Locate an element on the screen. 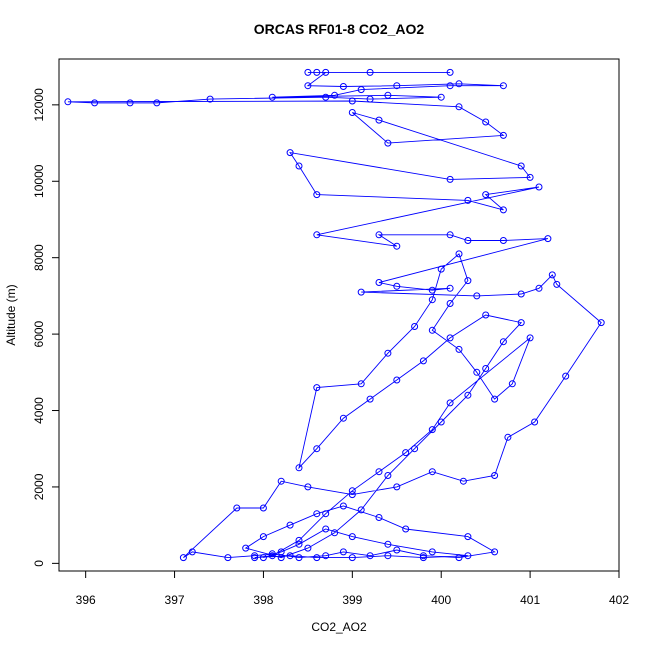 Image resolution: width=650 pixels, height=650 pixels. y-tick-label: 4000 is located at coordinates (39, 410).